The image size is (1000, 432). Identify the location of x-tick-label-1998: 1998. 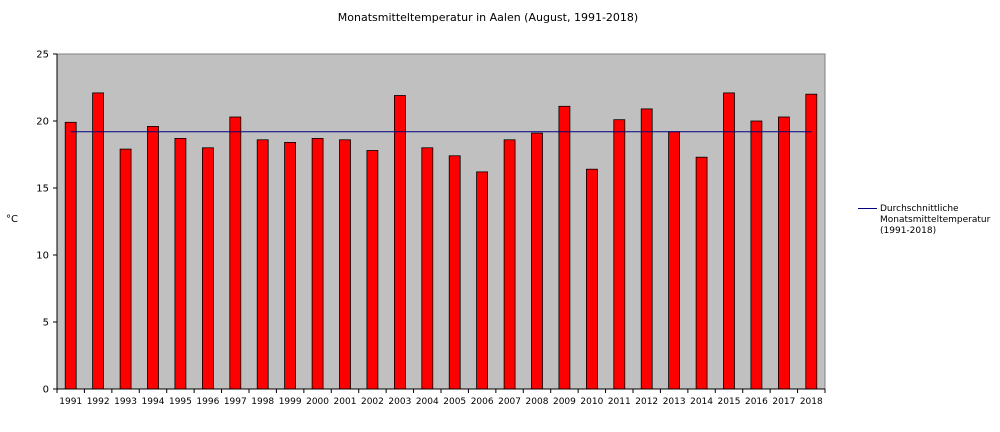
(262, 402).